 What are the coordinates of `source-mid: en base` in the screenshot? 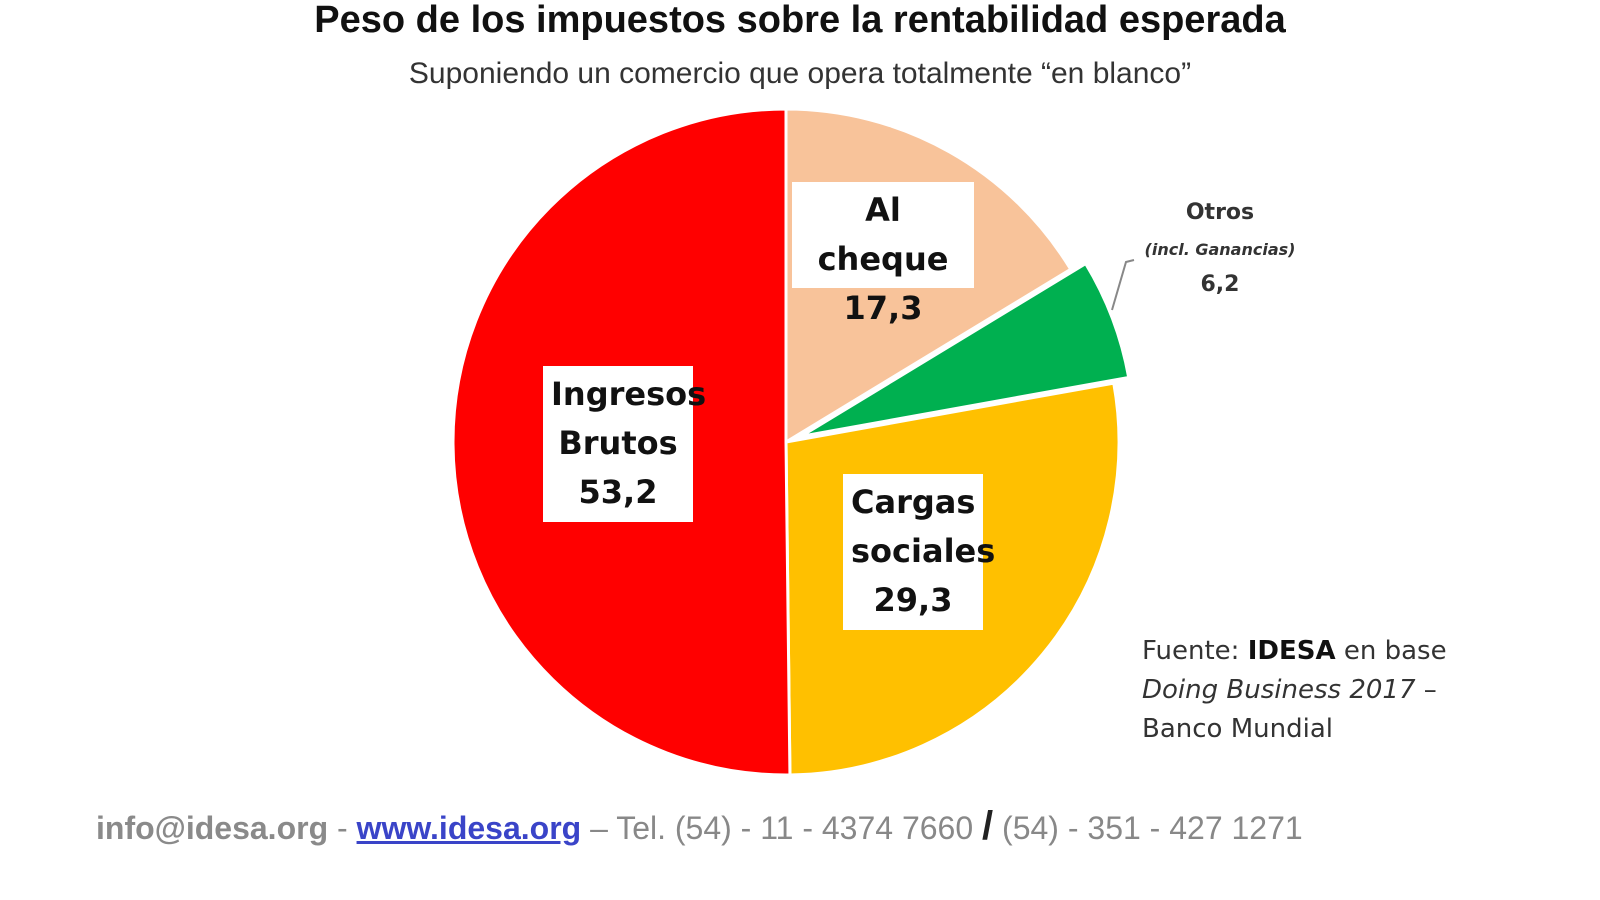 It's located at (1391, 651).